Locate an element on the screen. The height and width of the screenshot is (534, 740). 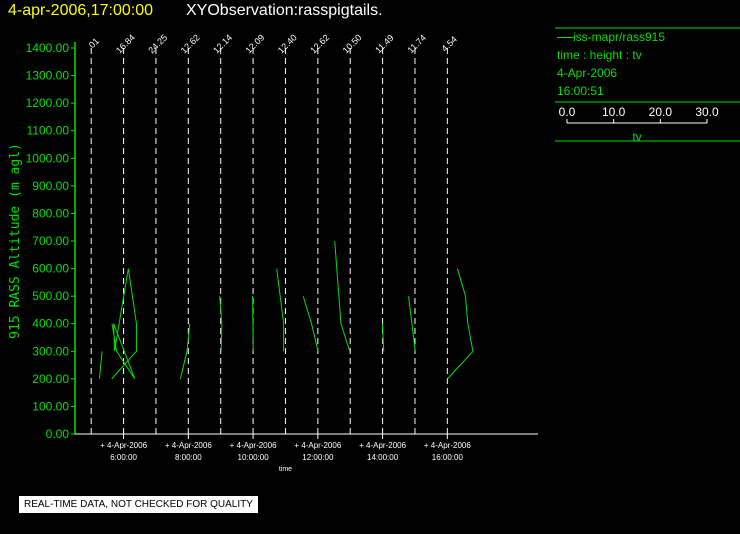
legend-line-swatch is located at coordinates (565, 38).